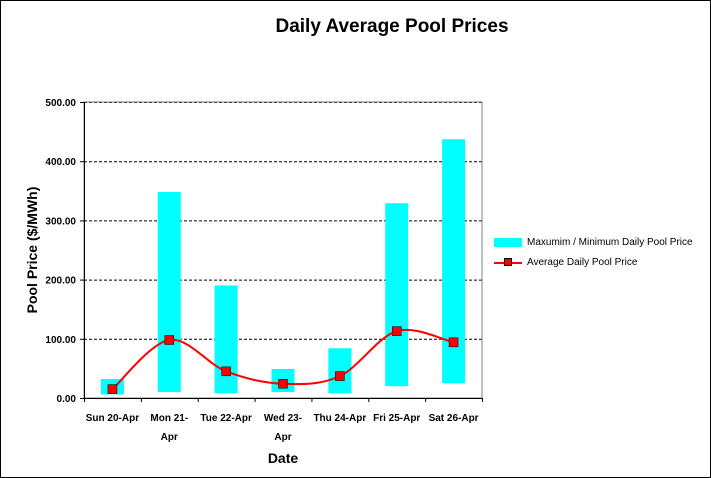  What do you see at coordinates (454, 418) in the screenshot?
I see `x-tick-label: Sat 26-Apr` at bounding box center [454, 418].